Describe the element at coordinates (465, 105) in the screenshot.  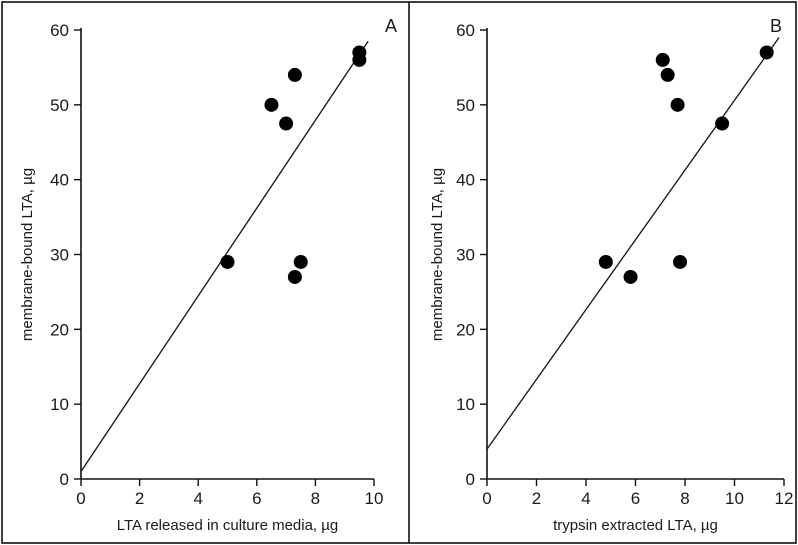
I see `panel-b-y-tick-label: 50` at that location.